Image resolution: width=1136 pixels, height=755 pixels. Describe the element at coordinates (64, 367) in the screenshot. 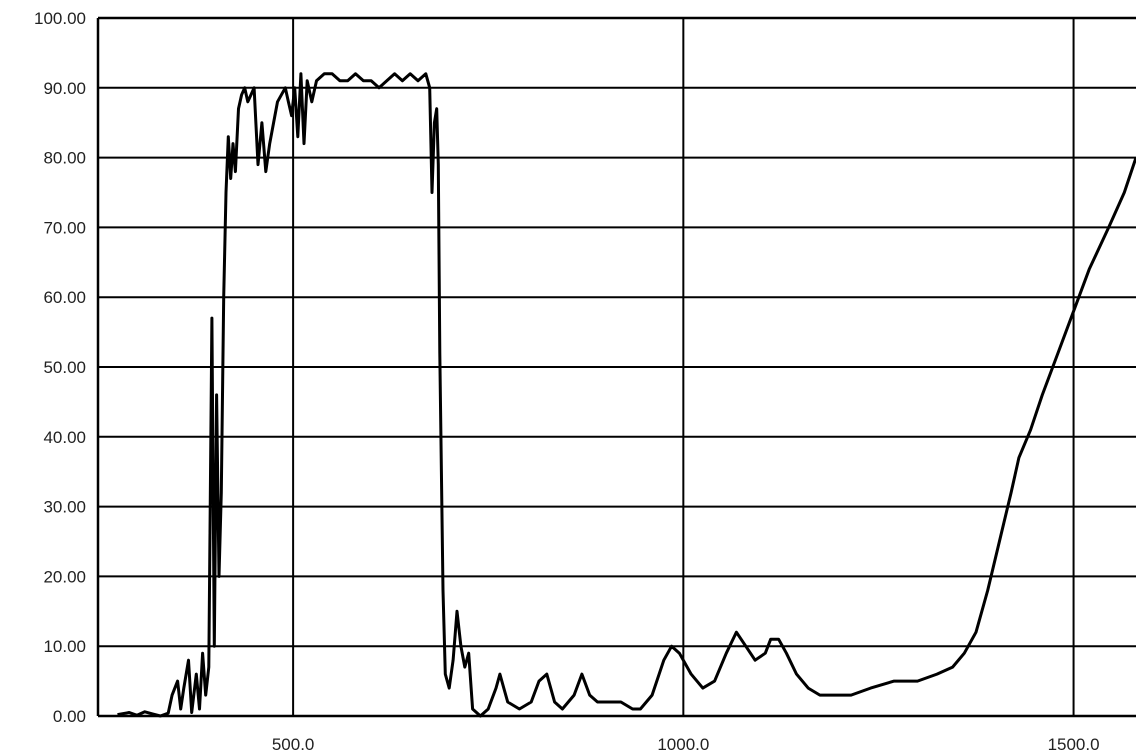

I see `y-tick-label: 50.00` at that location.